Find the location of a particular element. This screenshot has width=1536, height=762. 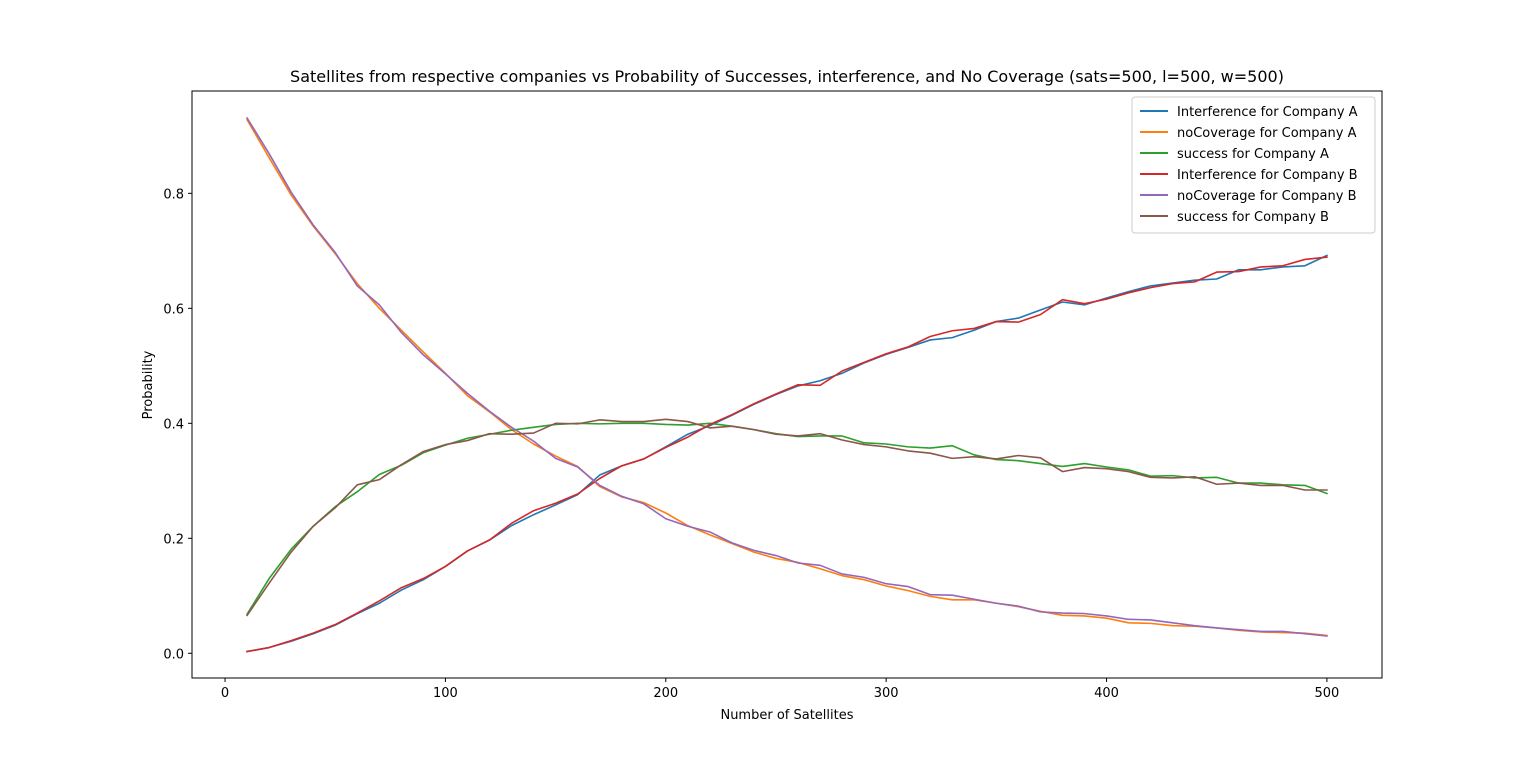

y-axis: 0.0 0.2 0.4 0.6 0.8 is located at coordinates (177, 424).